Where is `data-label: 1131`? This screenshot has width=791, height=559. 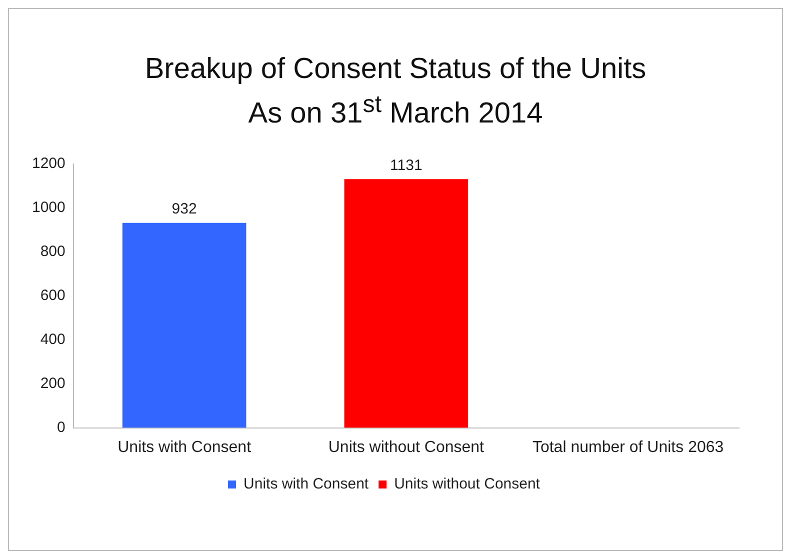
data-label: 1131 is located at coordinates (406, 165).